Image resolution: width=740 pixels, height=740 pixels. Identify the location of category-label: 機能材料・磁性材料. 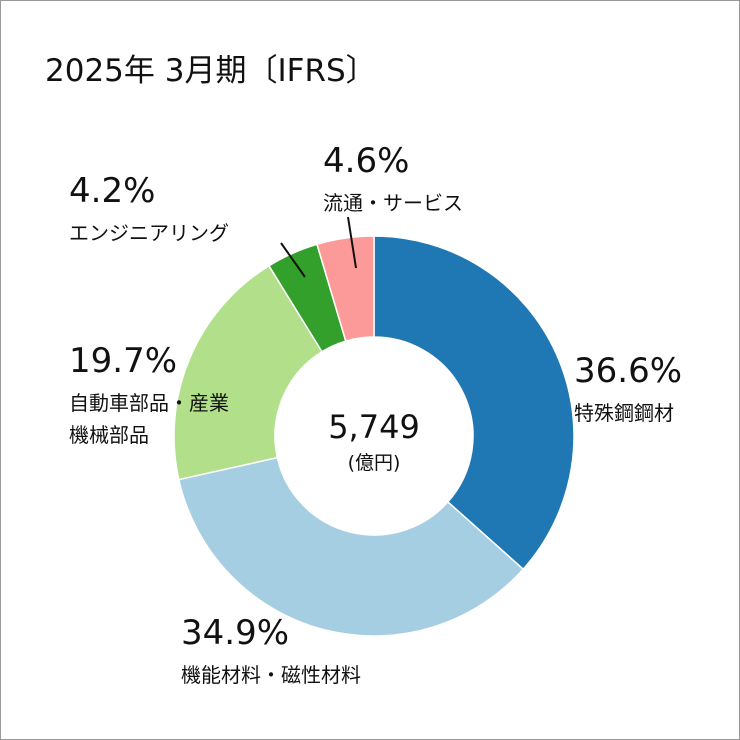
(271, 675).